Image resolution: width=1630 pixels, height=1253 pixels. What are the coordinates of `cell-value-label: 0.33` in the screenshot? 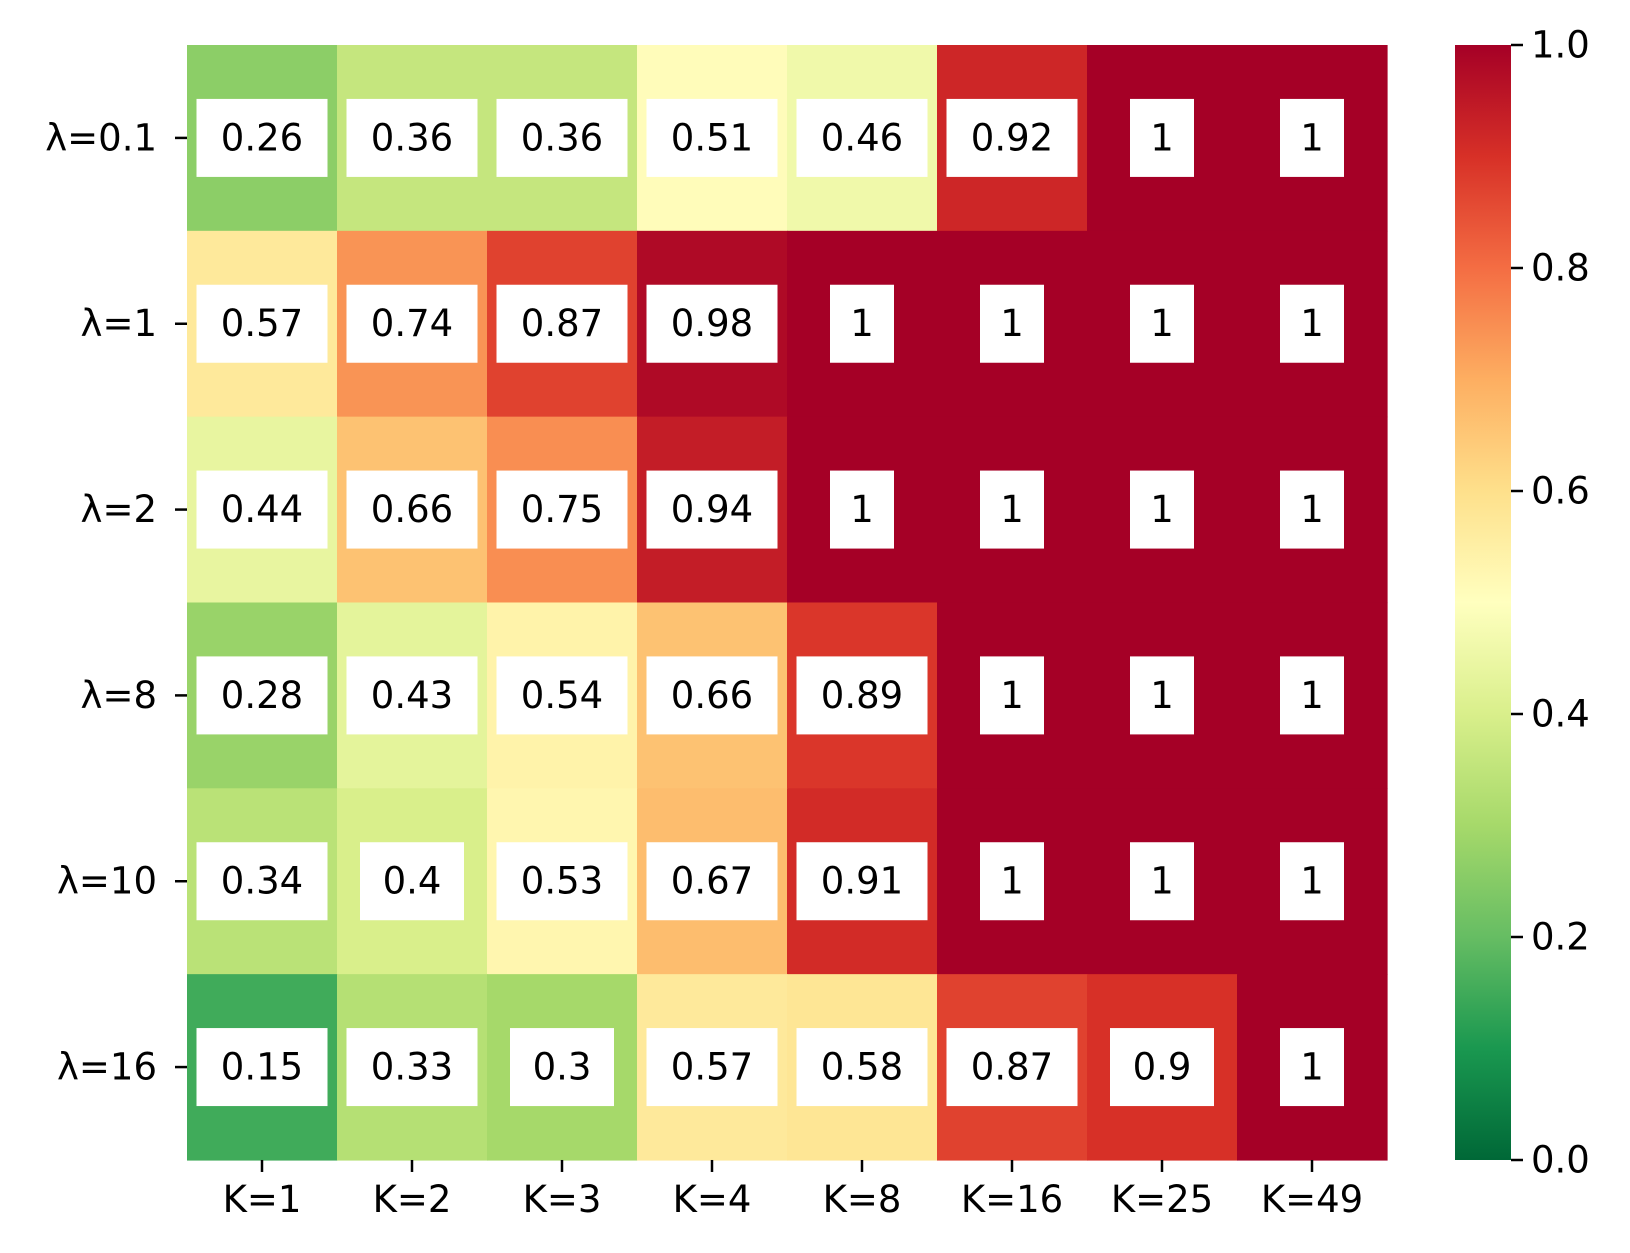 It's located at (412, 1067).